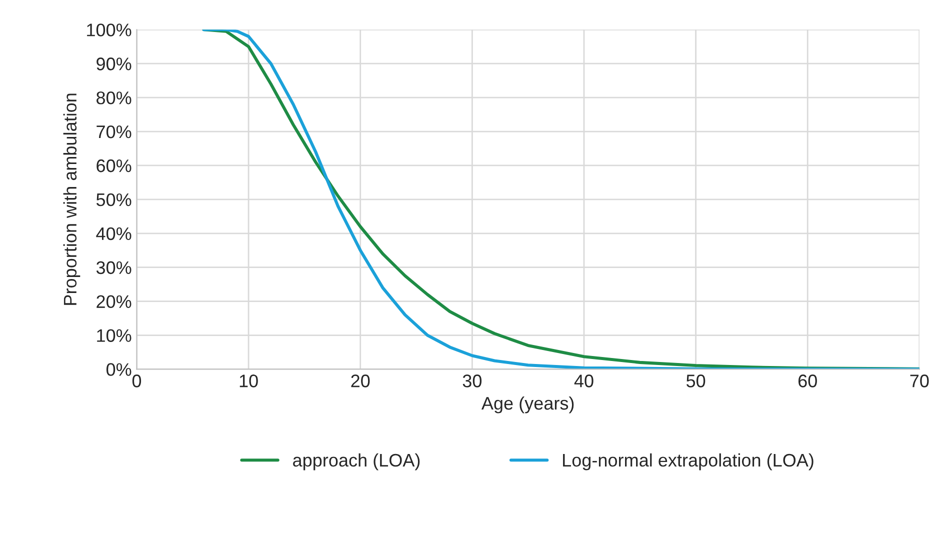 This screenshot has width=943, height=539. What do you see at coordinates (472, 381) in the screenshot?
I see `x-tick-label: 30` at bounding box center [472, 381].